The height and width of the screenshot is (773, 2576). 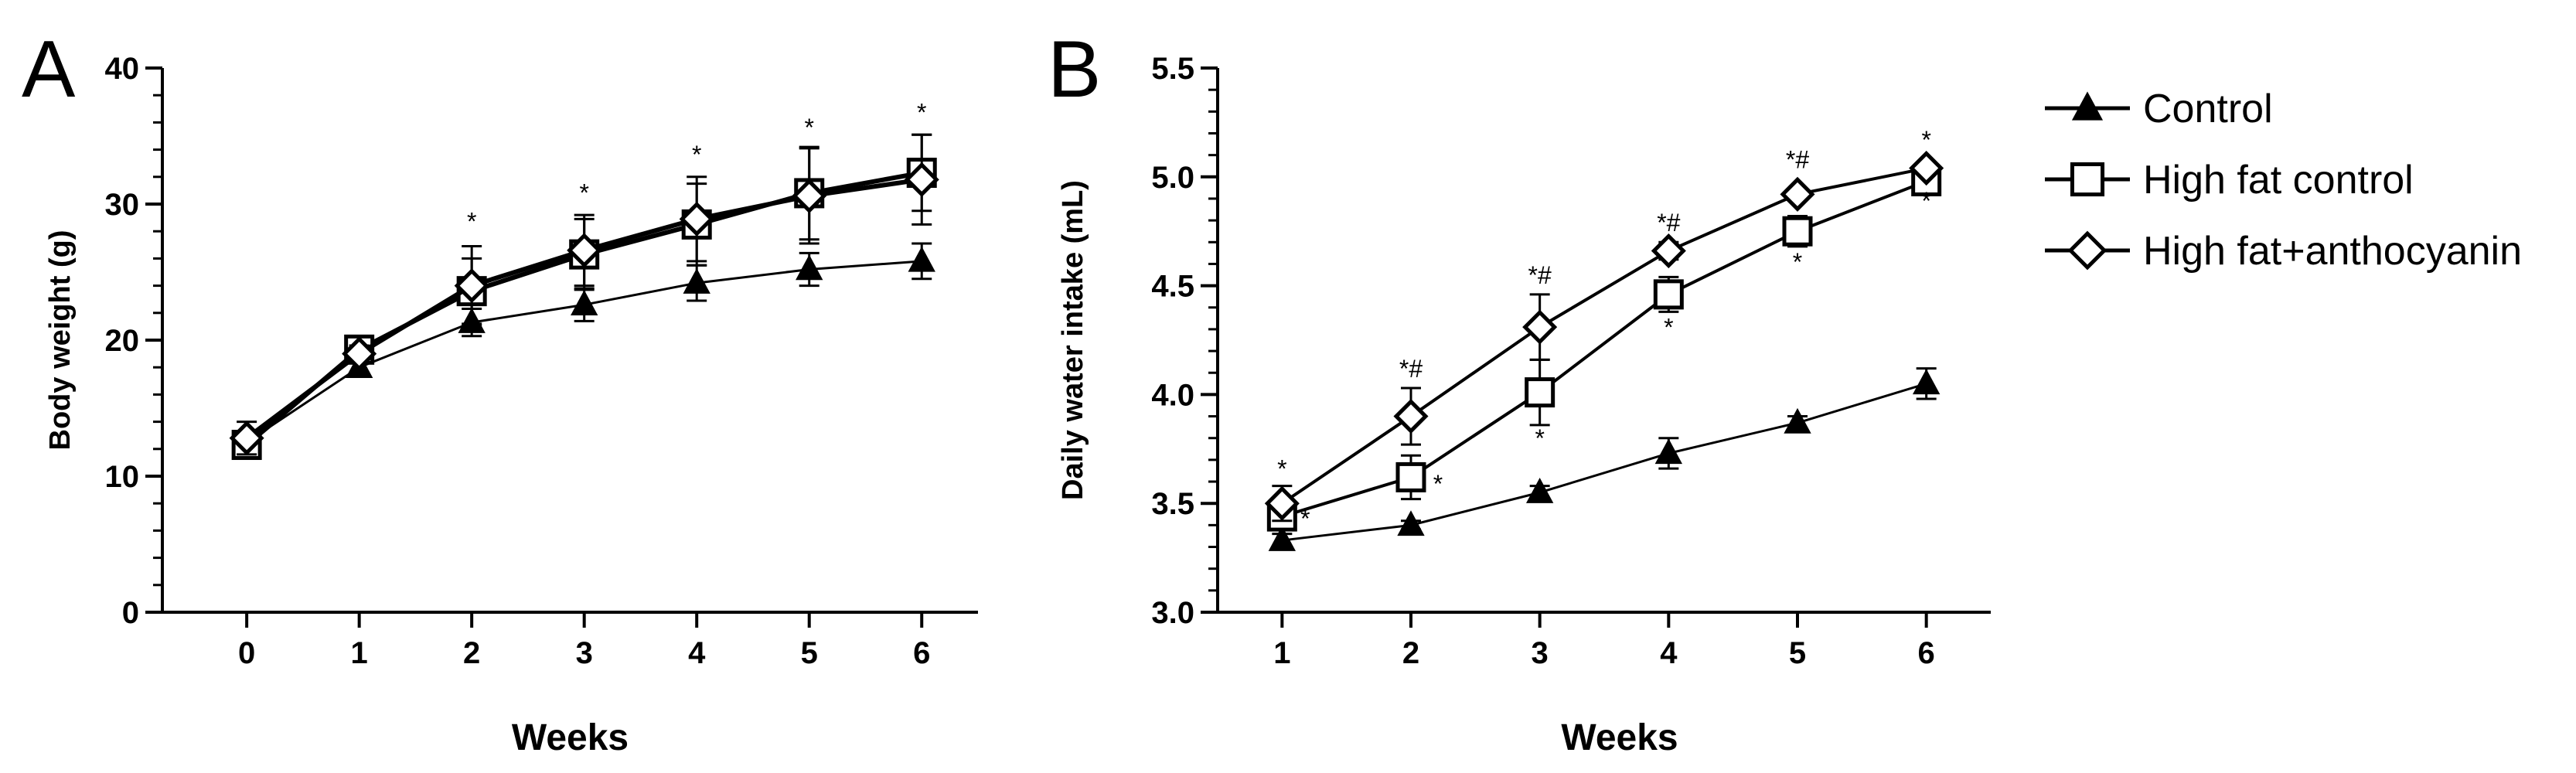 What do you see at coordinates (1620, 737) in the screenshot?
I see `panel-b-x-axis-title: Weeks` at bounding box center [1620, 737].